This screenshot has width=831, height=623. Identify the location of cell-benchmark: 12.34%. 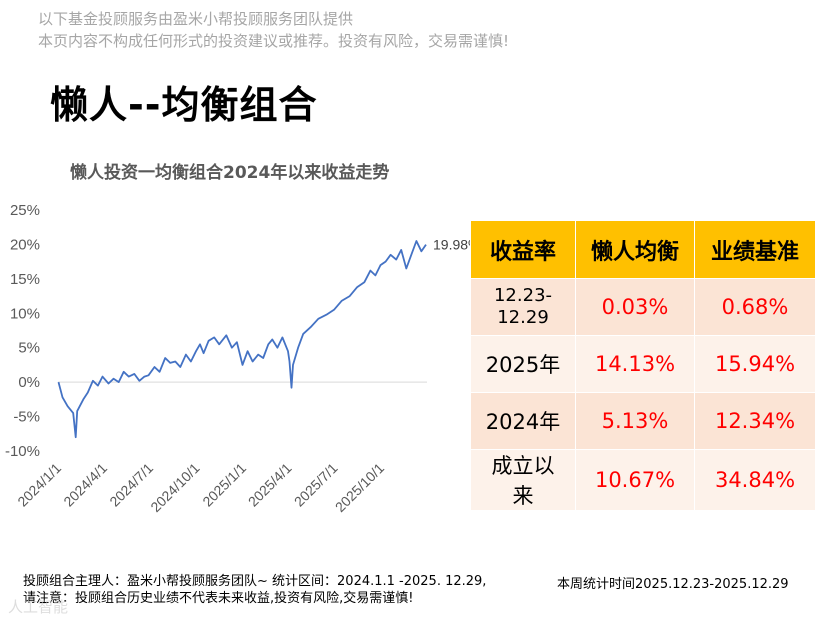
(755, 421).